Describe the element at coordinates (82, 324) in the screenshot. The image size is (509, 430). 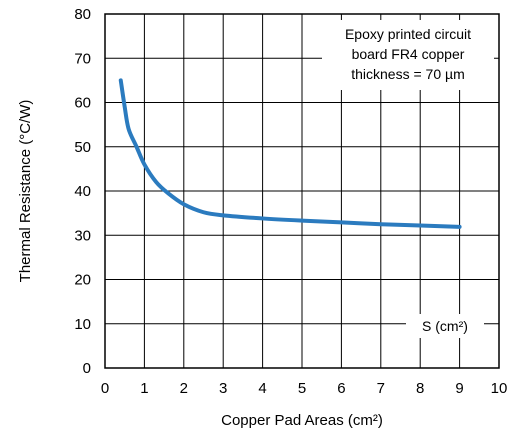
I see `y-tick-label: 10` at that location.